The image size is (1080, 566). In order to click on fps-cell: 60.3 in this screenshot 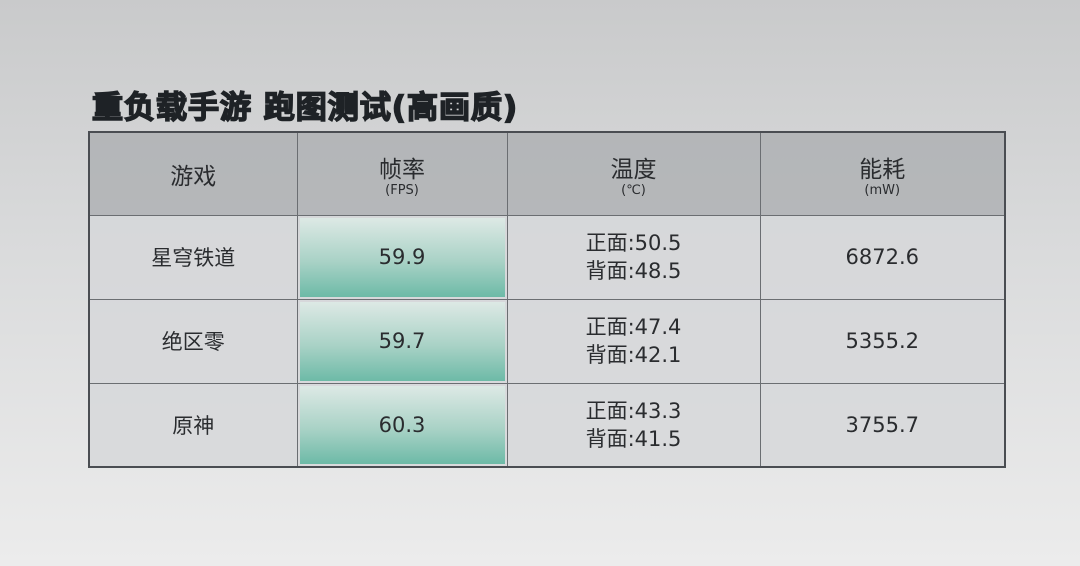, I will do `click(402, 425)`.